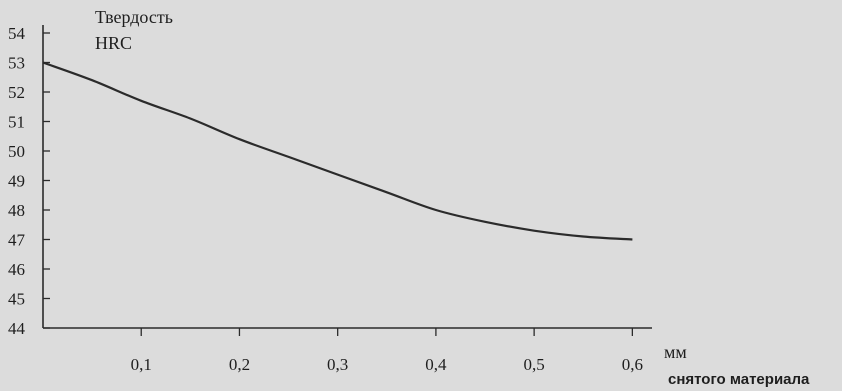 This screenshot has height=391, width=842. What do you see at coordinates (675, 352) in the screenshot?
I see `x-axis-title: мм` at bounding box center [675, 352].